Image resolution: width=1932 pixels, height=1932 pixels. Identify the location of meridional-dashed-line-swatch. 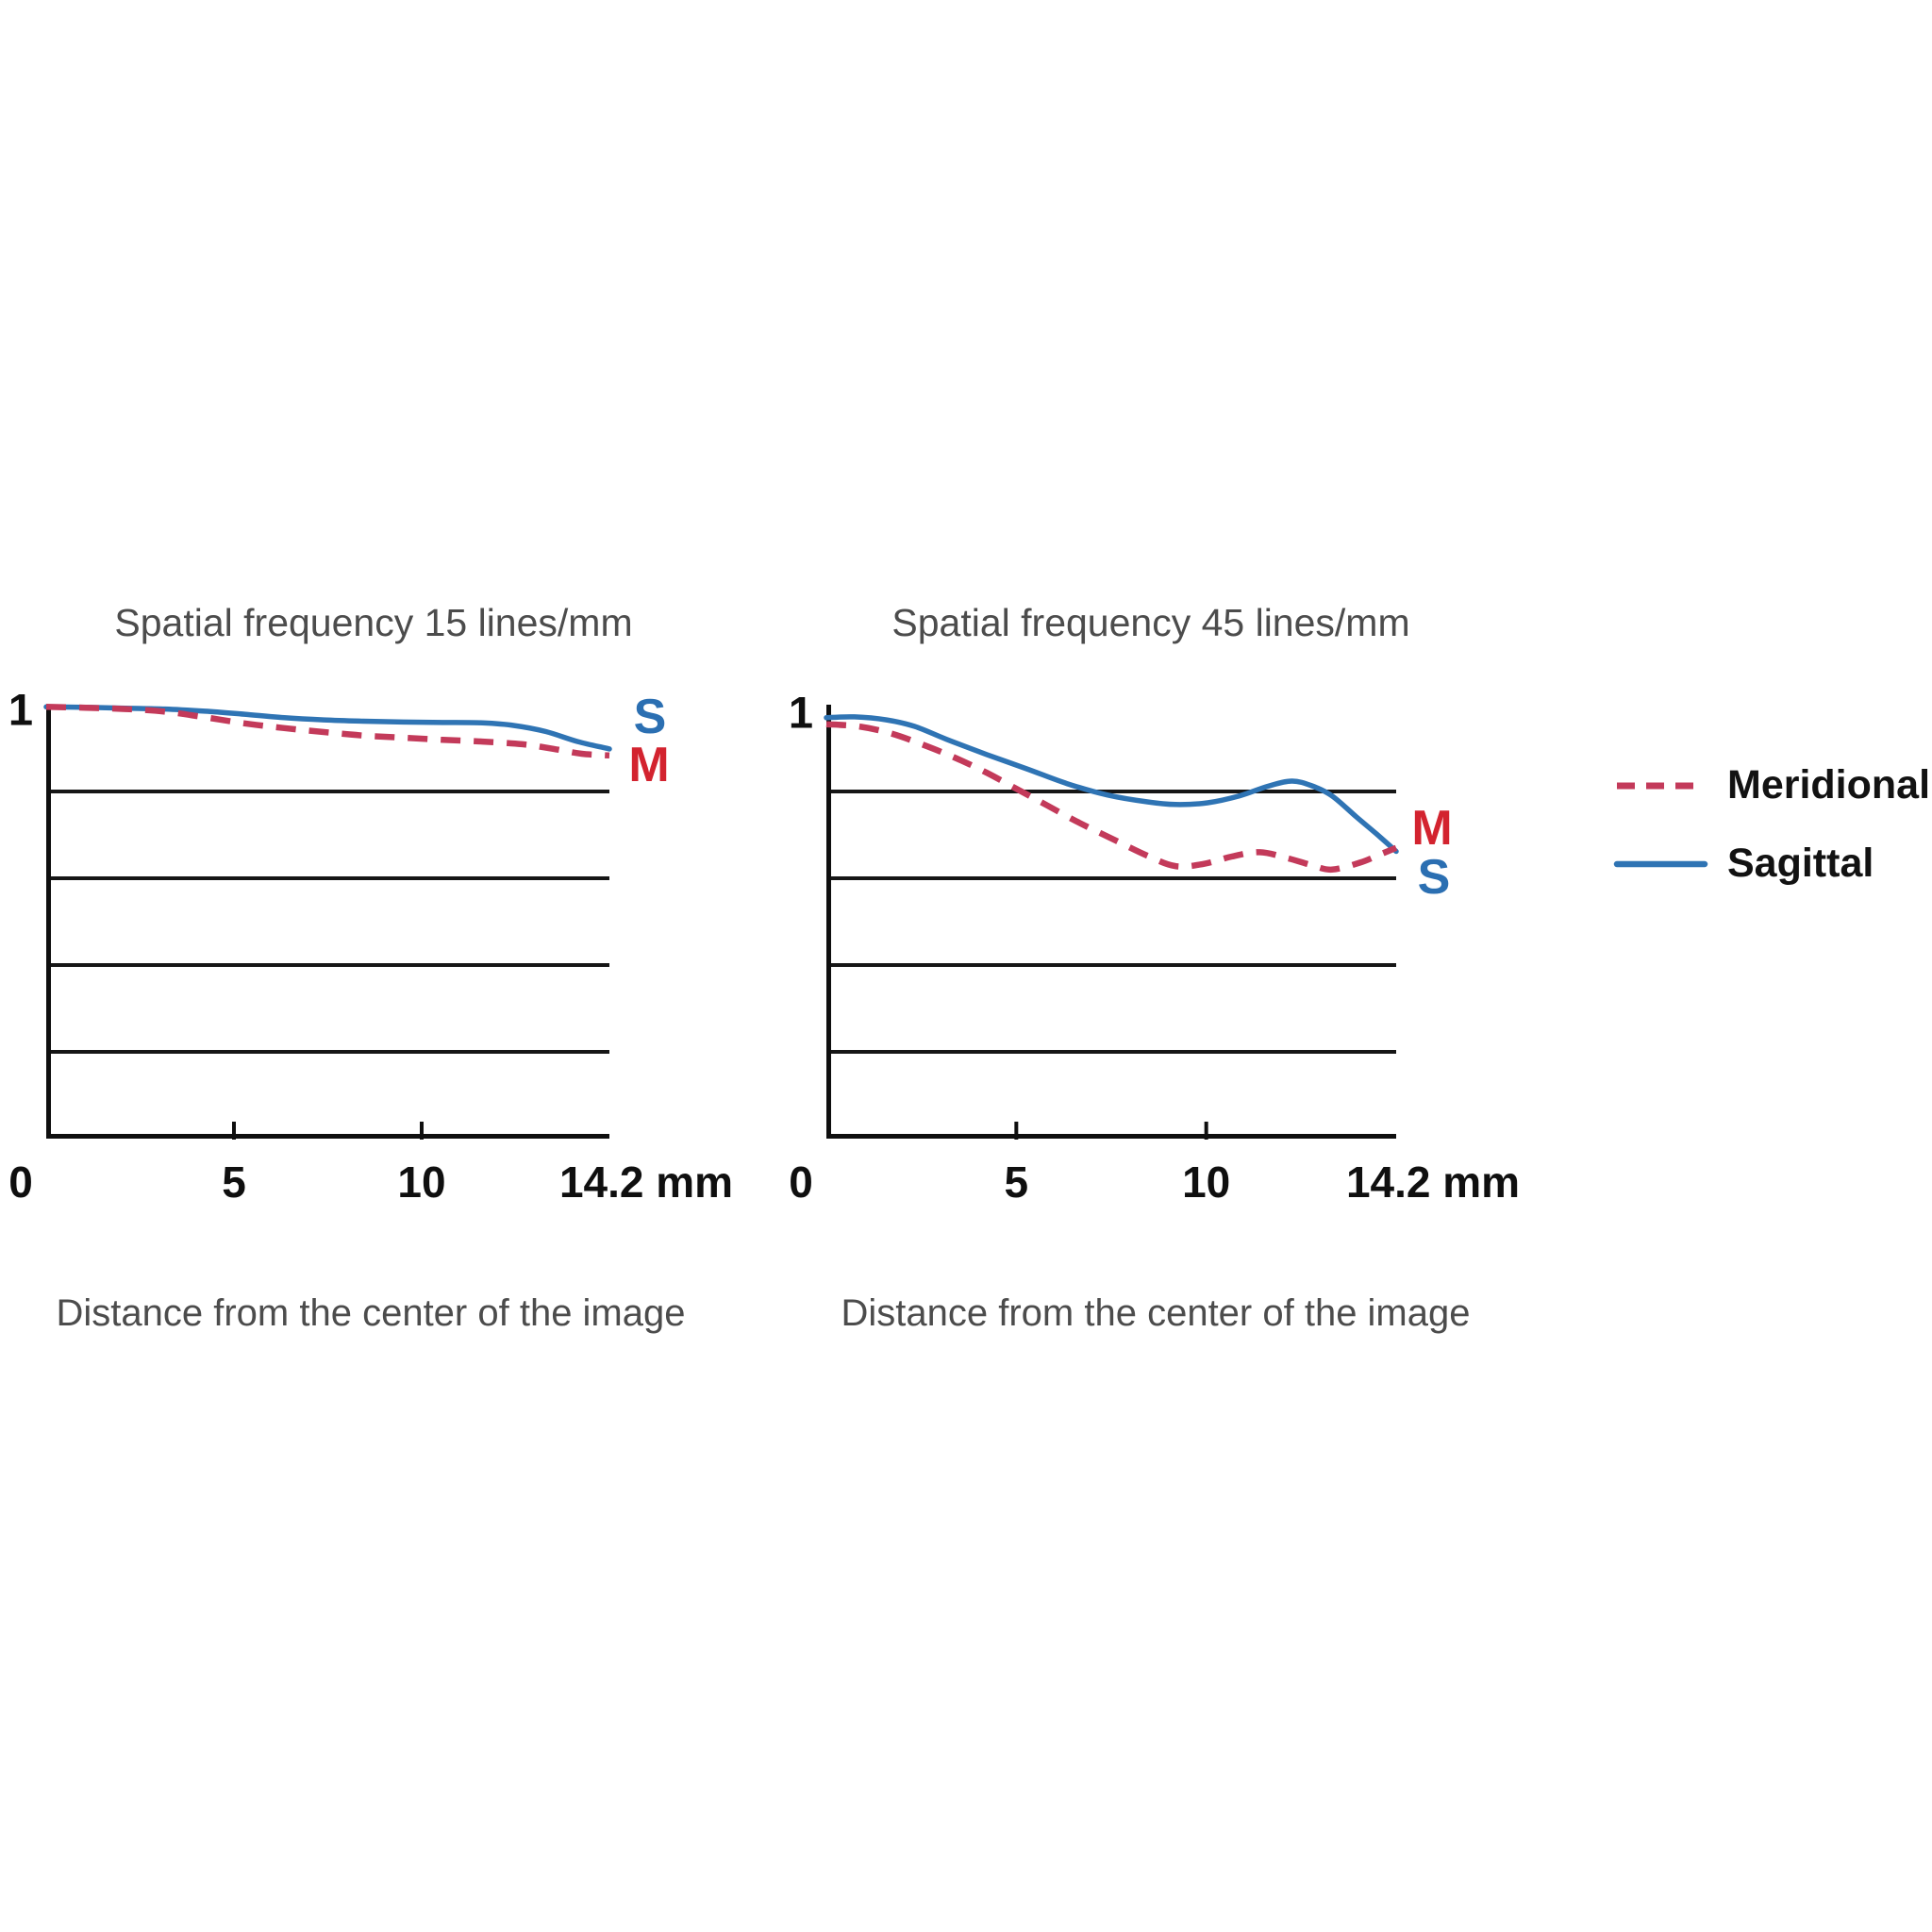
(1661, 785).